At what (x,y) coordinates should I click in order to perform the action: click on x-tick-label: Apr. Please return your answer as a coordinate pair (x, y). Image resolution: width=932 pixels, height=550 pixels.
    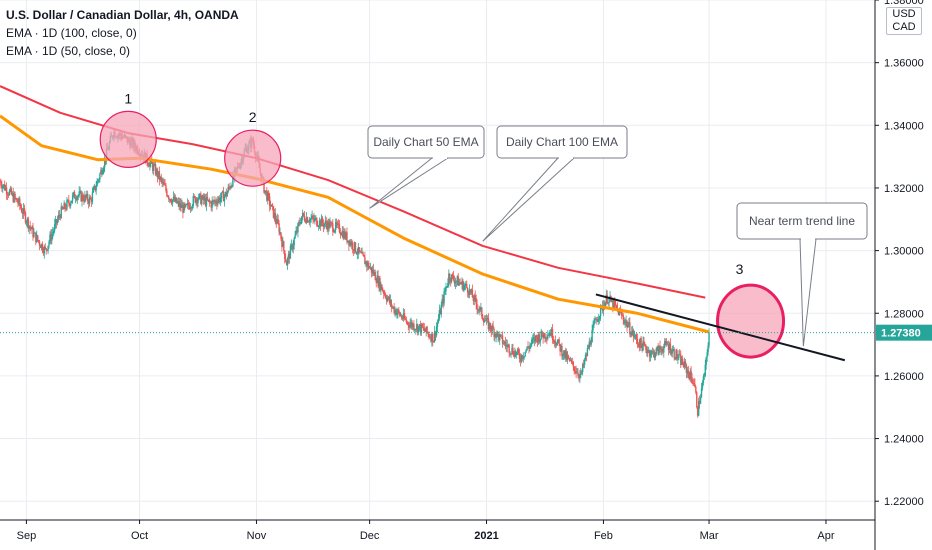
    Looking at the image, I should click on (825, 536).